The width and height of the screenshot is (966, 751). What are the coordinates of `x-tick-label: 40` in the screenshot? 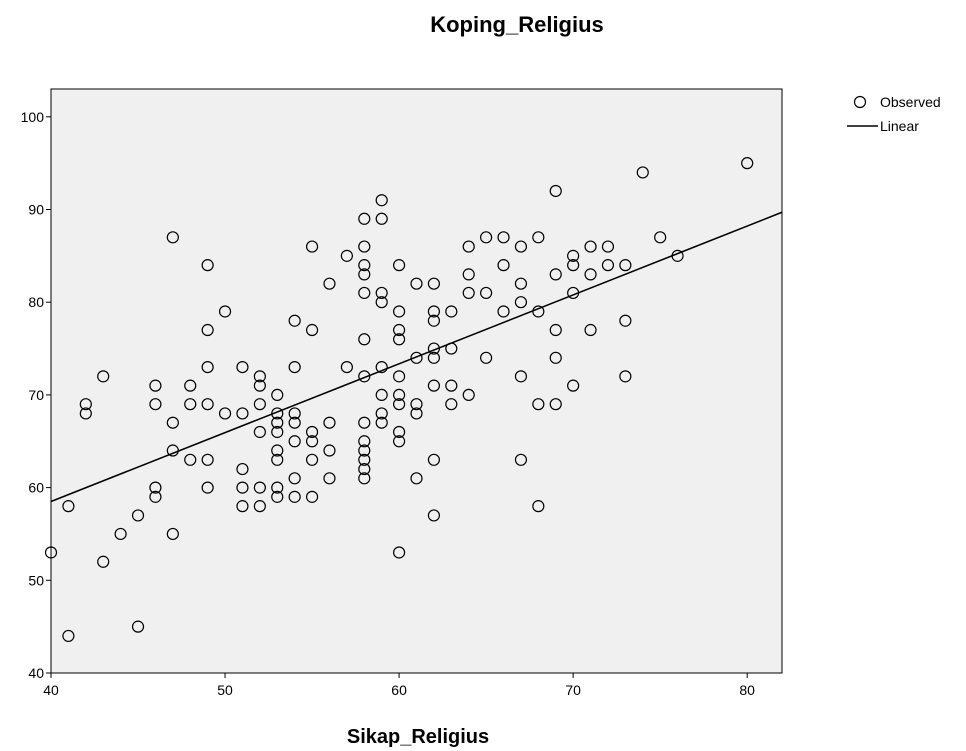 It's located at (51, 690).